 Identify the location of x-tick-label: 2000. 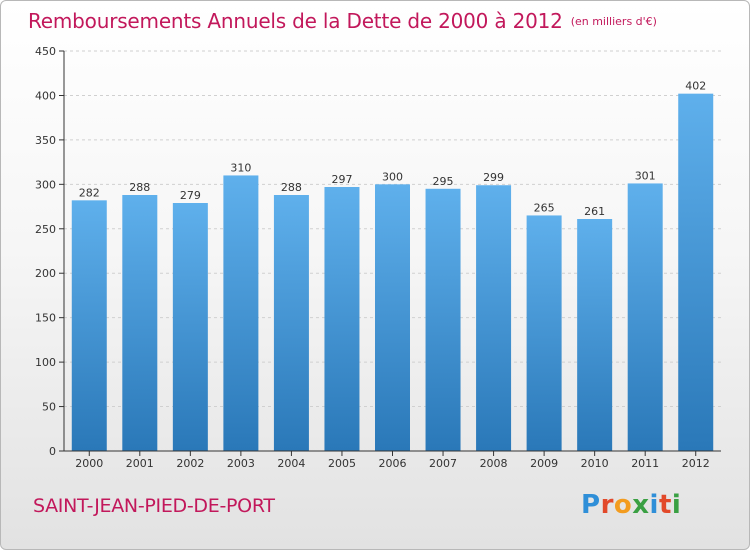
(89, 463).